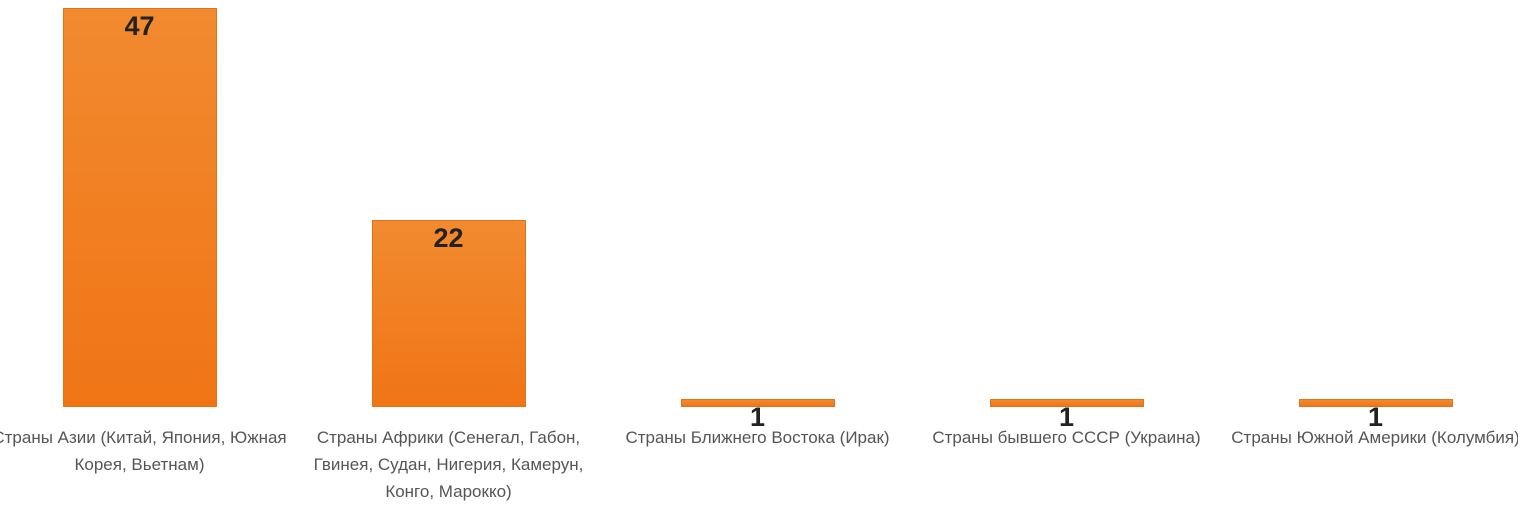 The width and height of the screenshot is (1518, 532). I want to click on data-label: 47, so click(139, 26).